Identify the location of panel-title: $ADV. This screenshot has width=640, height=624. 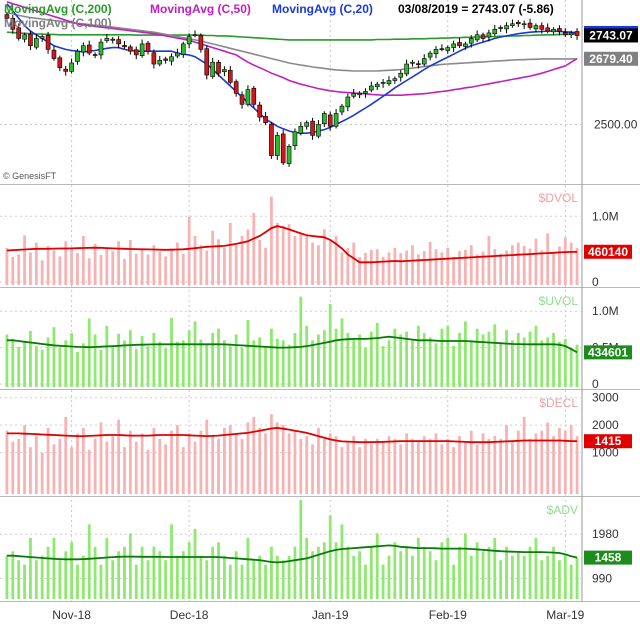
(562, 510).